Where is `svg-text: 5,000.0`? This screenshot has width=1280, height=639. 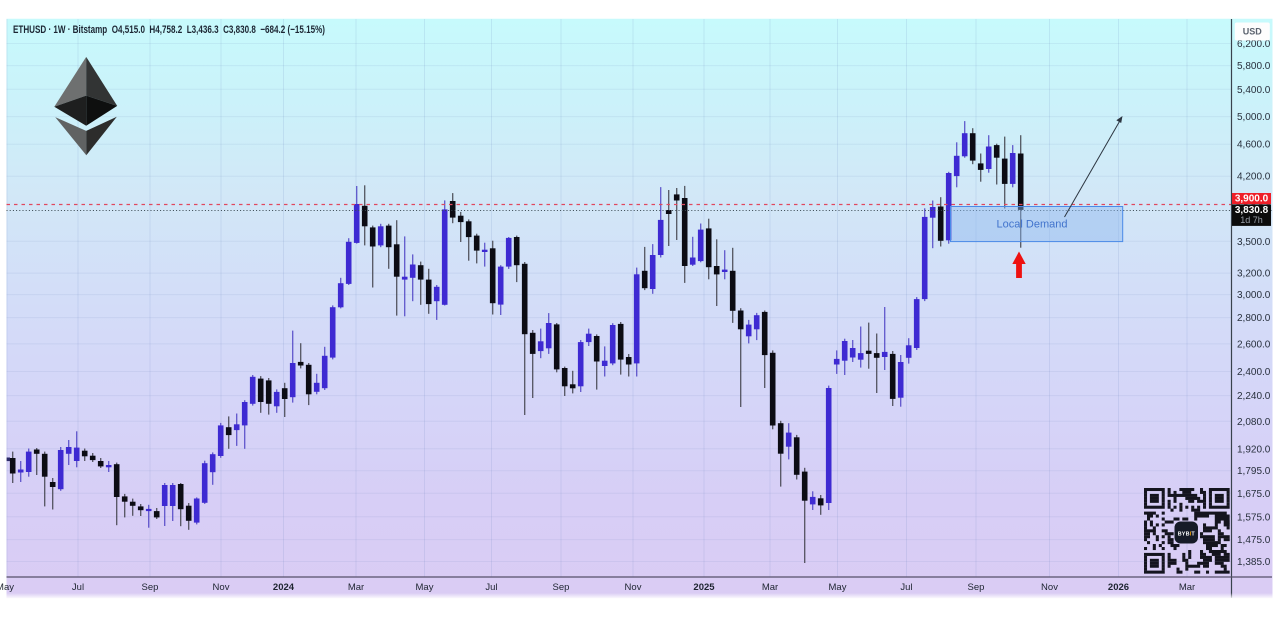 svg-text: 5,000.0 is located at coordinates (1254, 117).